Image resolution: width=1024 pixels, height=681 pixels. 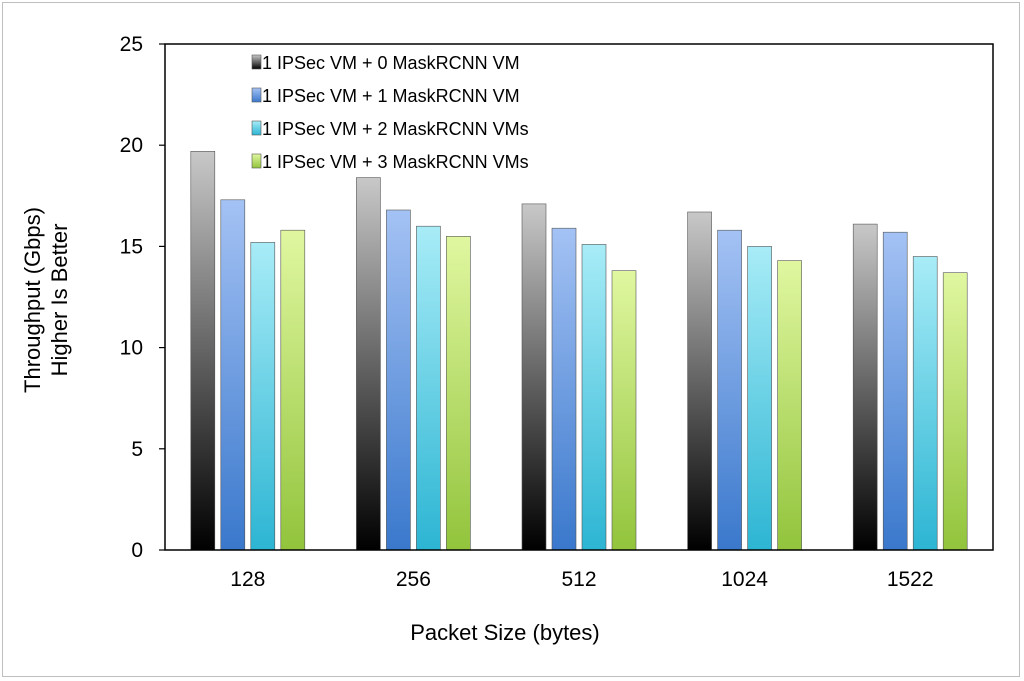 I want to click on y-tick-label: 5, so click(x=137, y=449).